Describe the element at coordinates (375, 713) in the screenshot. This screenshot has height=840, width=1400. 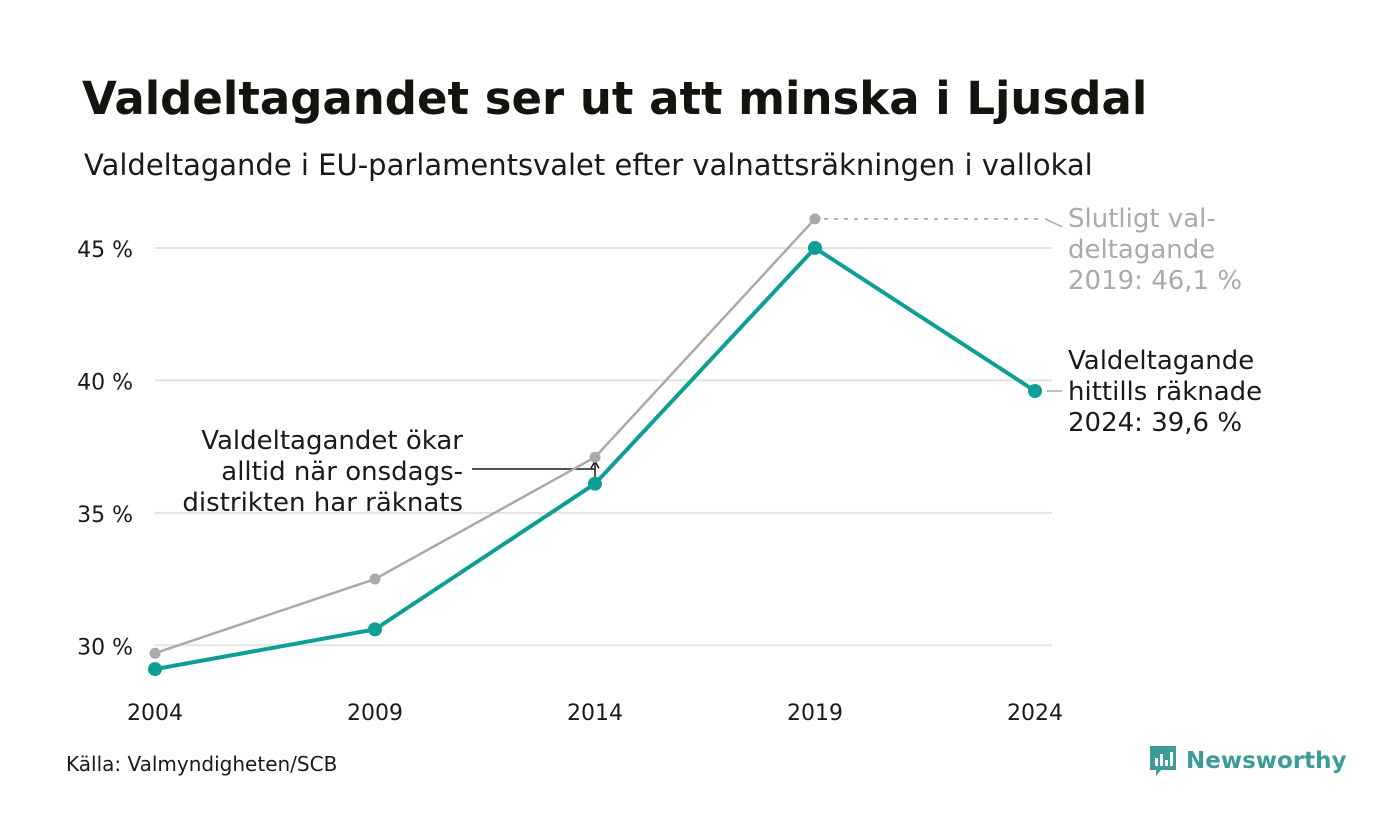
I see `x-tick-label: 2009` at that location.